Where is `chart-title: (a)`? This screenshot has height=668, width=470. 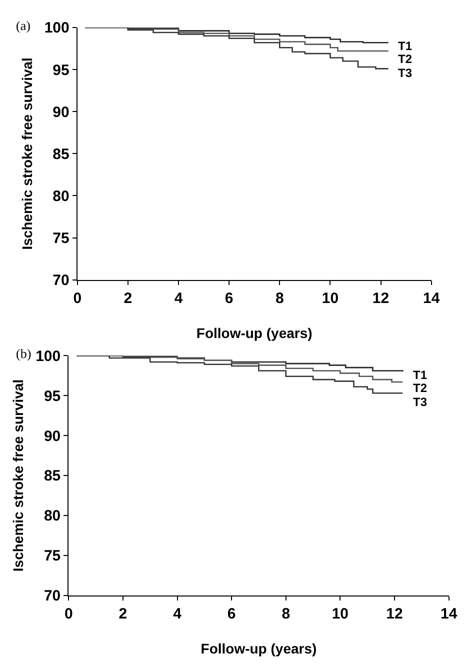
chart-title: (a) is located at coordinates (23, 25).